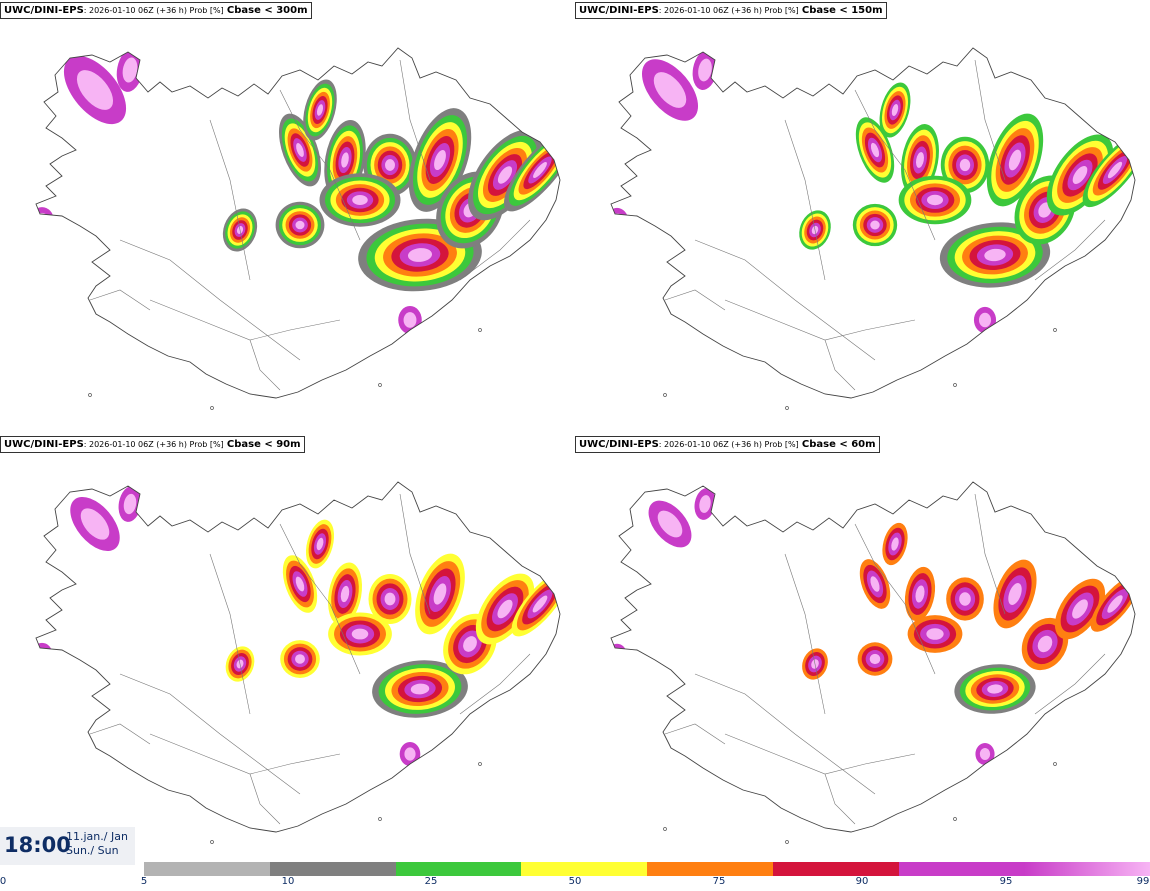 This screenshot has height=891, width=1150. I want to click on legend-ticks: 0 5 10 25 50 75 90 95 99, so click(575, 883).